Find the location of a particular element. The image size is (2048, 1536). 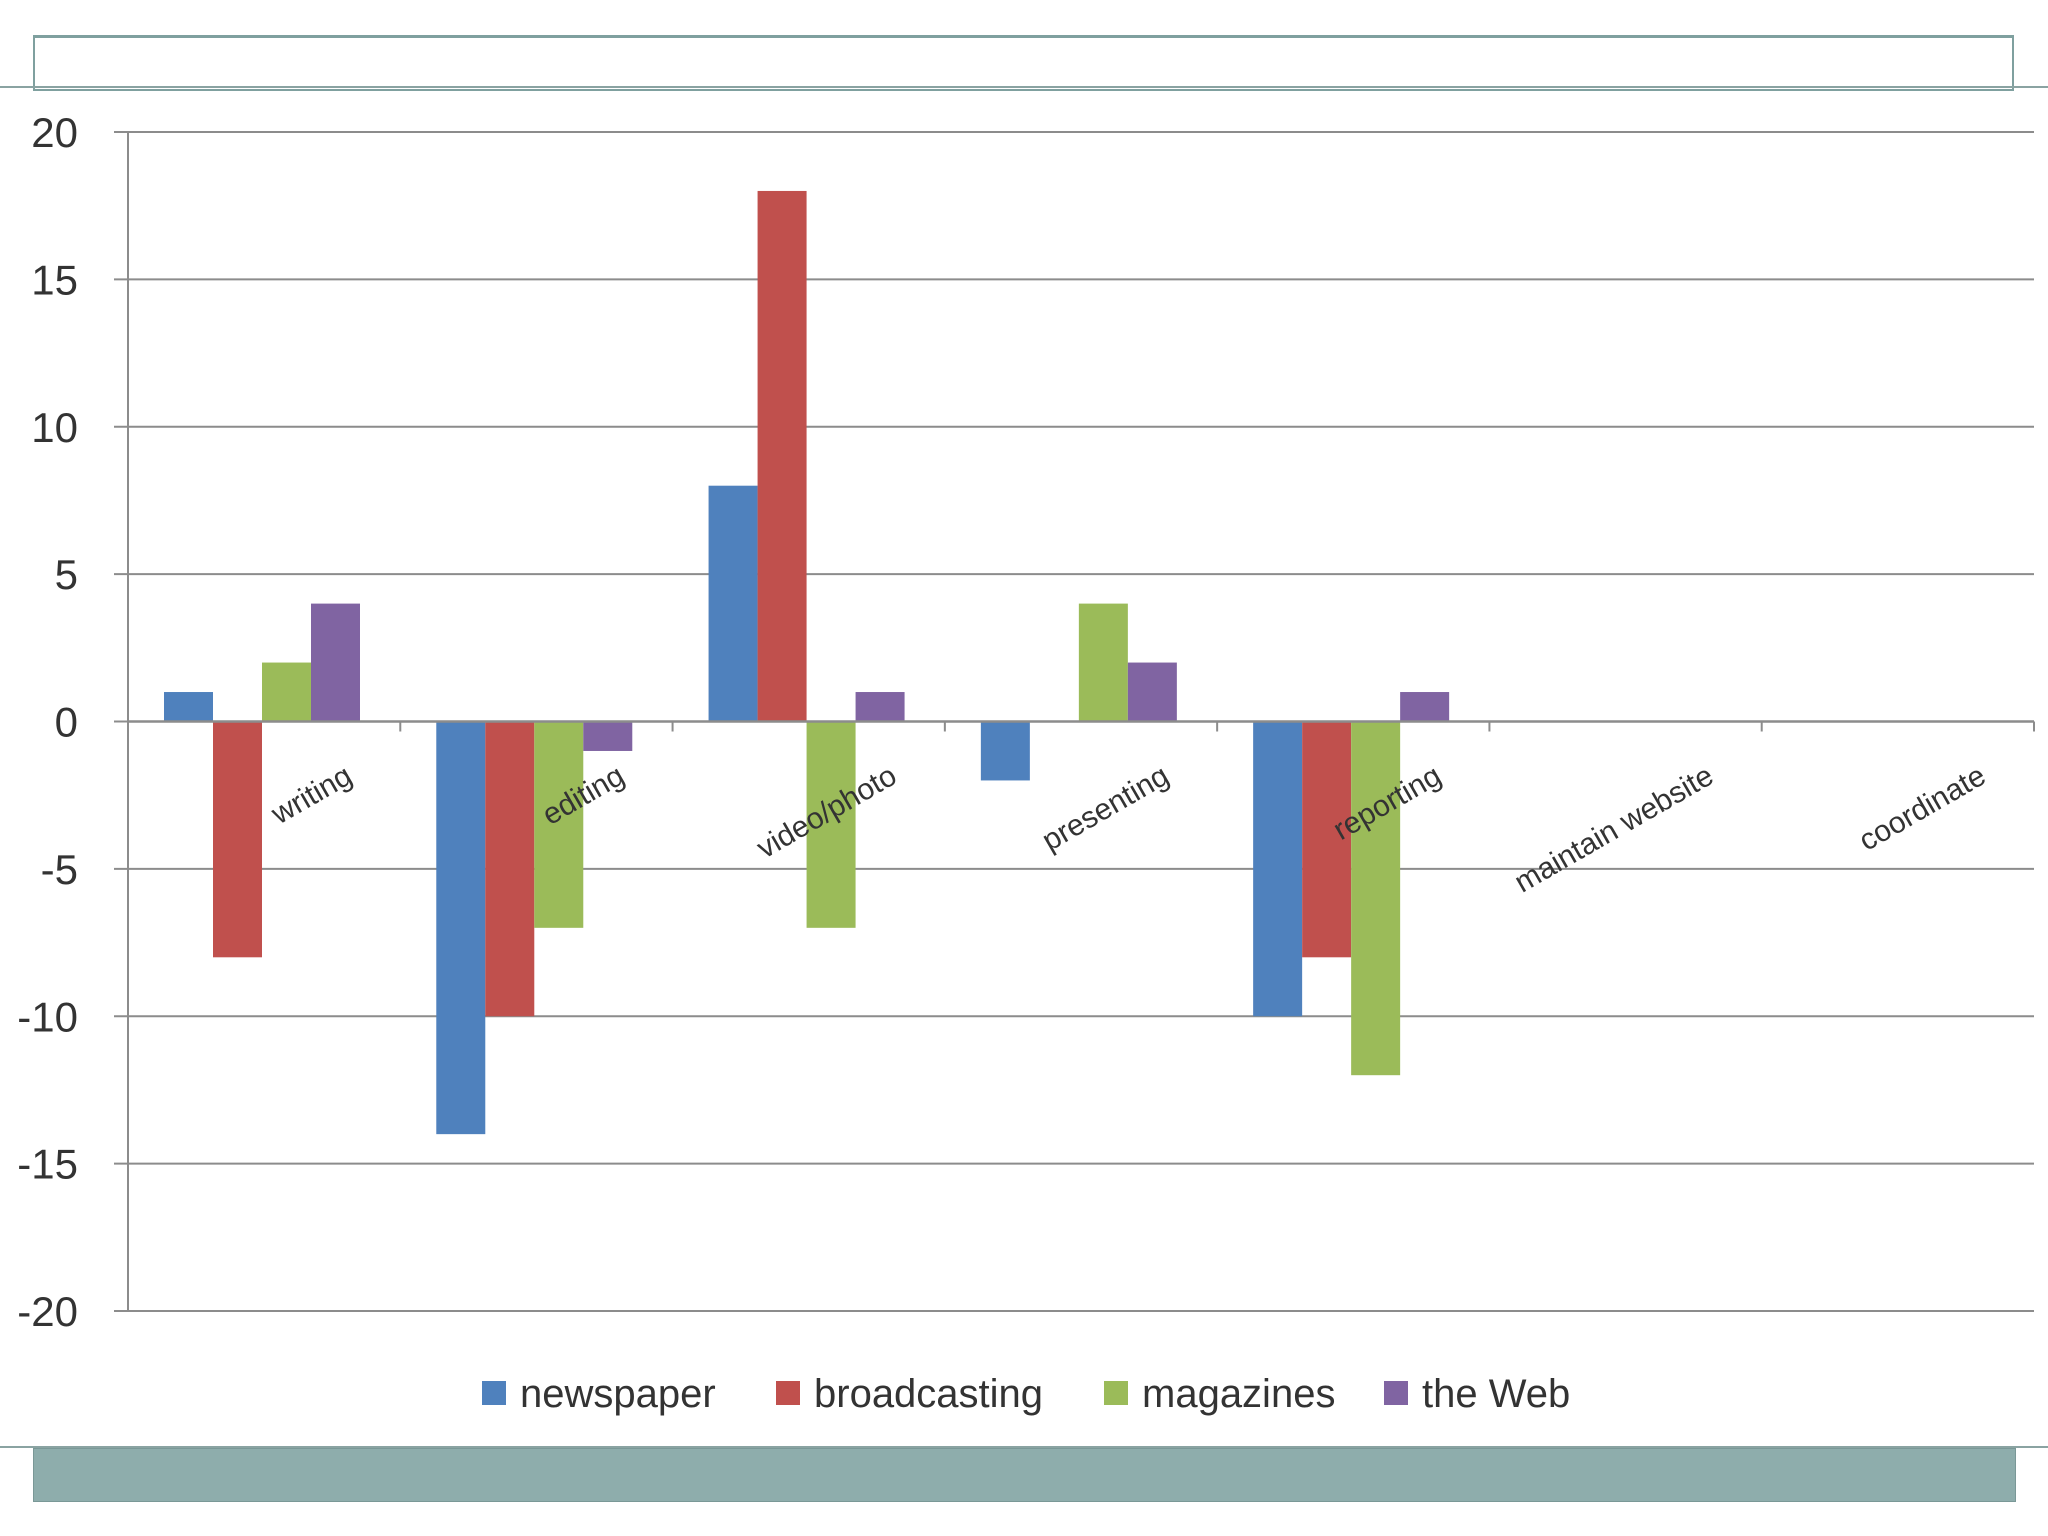

x-tick-label: maintain website is located at coordinates (1614, 829).